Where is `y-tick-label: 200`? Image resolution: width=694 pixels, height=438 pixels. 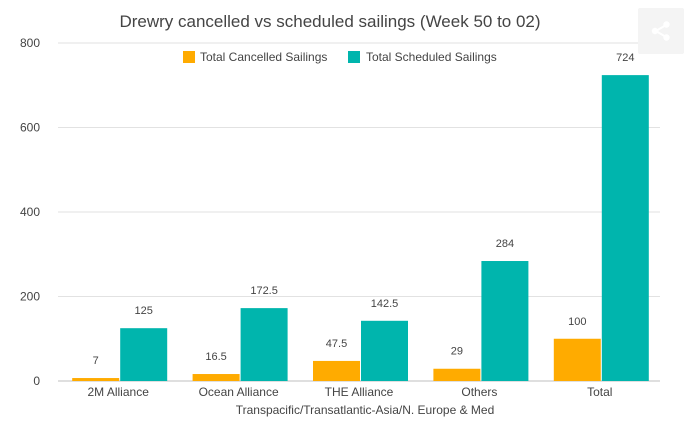
y-tick-label: 200 is located at coordinates (30, 297).